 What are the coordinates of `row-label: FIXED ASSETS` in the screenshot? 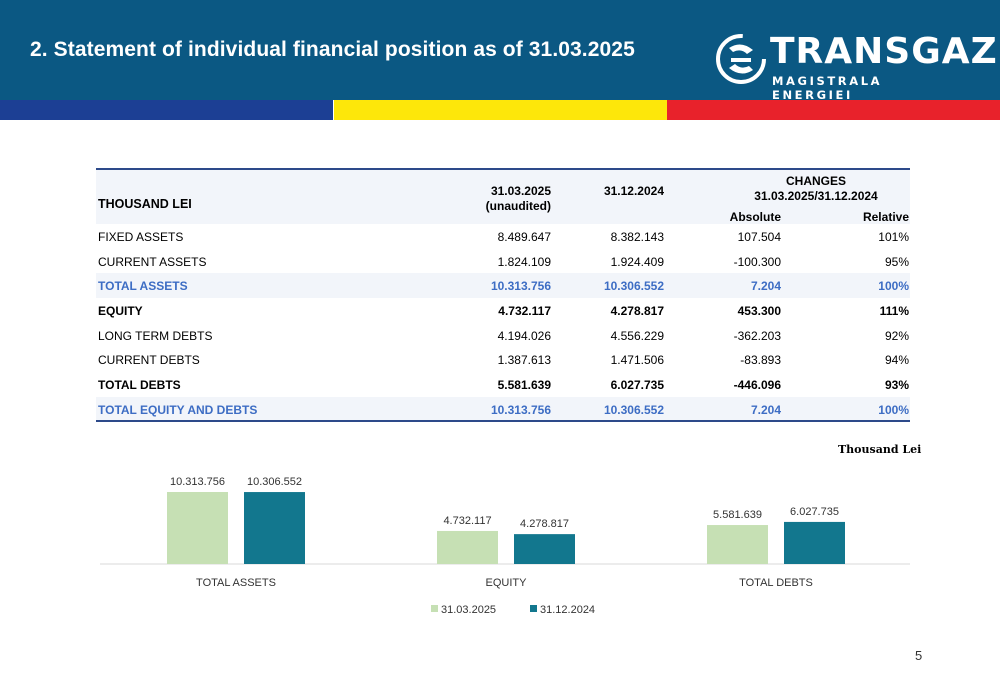 It's located at (141, 237).